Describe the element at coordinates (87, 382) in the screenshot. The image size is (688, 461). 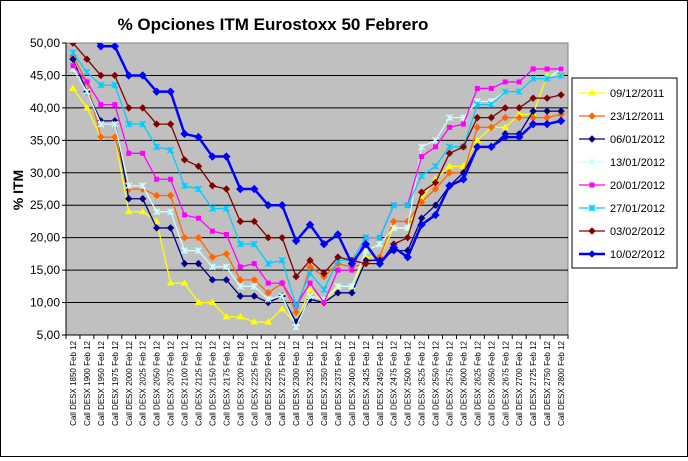
I see `x-tick-label: Call DESX 1900 Feb 12` at that location.